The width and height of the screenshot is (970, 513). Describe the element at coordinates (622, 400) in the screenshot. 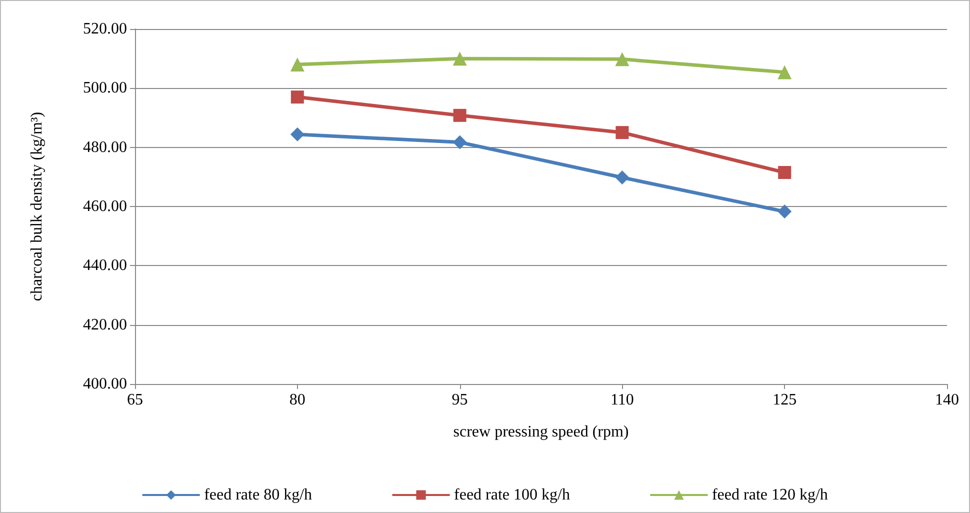

I see `x-tick-label: 110` at that location.